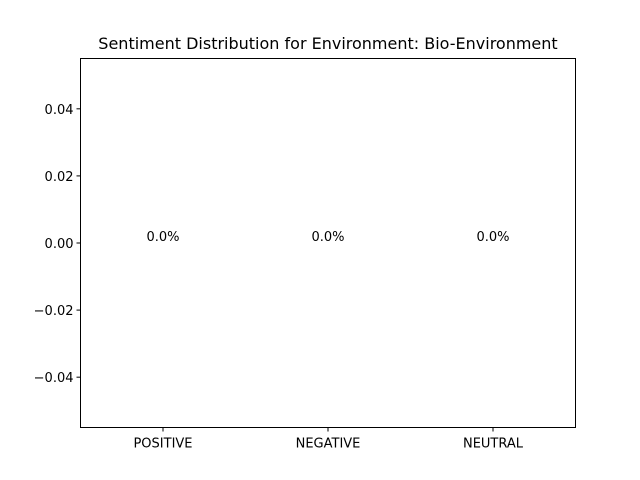  I want to click on y-tick-label: −0.04, so click(54, 378).